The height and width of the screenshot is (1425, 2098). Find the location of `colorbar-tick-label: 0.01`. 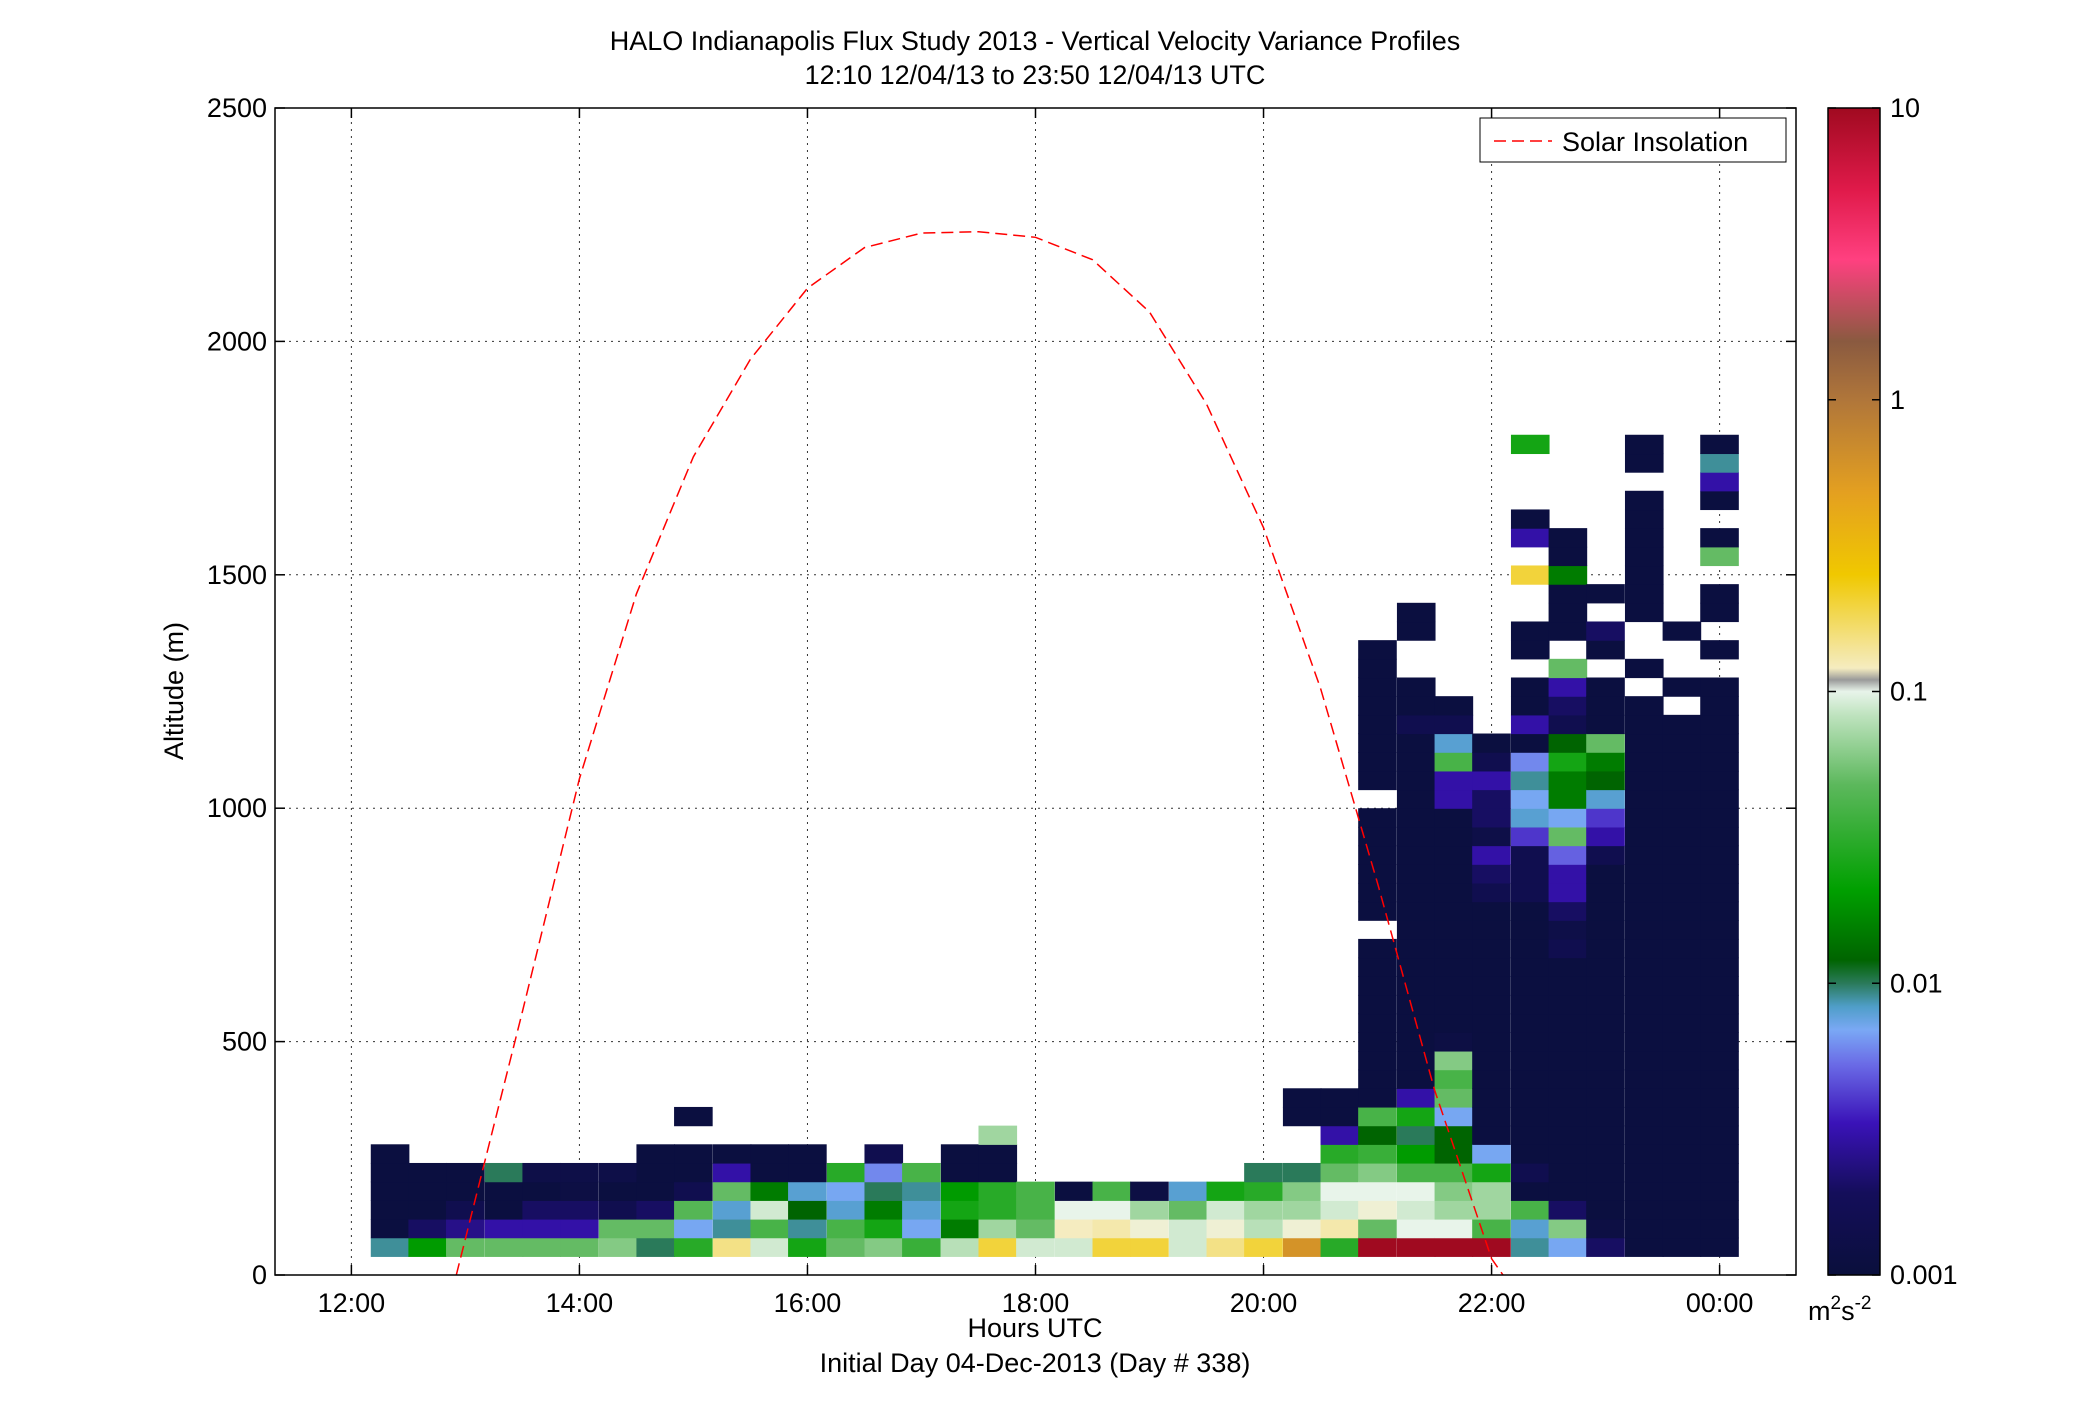

colorbar-tick-label: 0.01 is located at coordinates (1916, 983).